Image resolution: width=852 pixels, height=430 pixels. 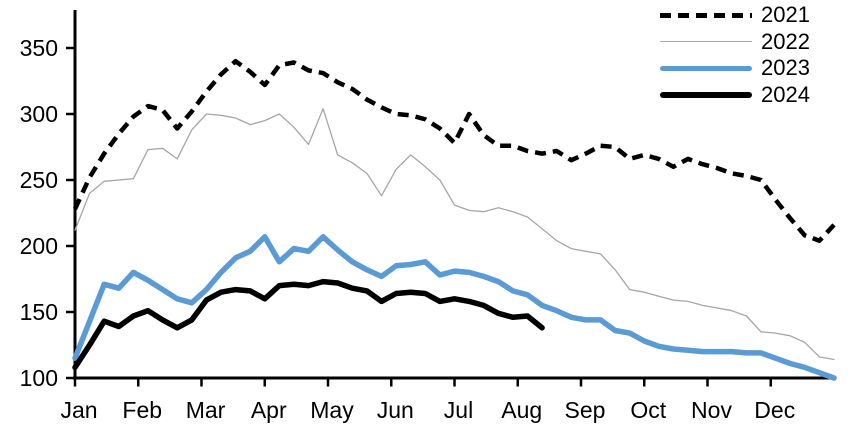 I want to click on x-tick-label: Nov, so click(x=711, y=410).